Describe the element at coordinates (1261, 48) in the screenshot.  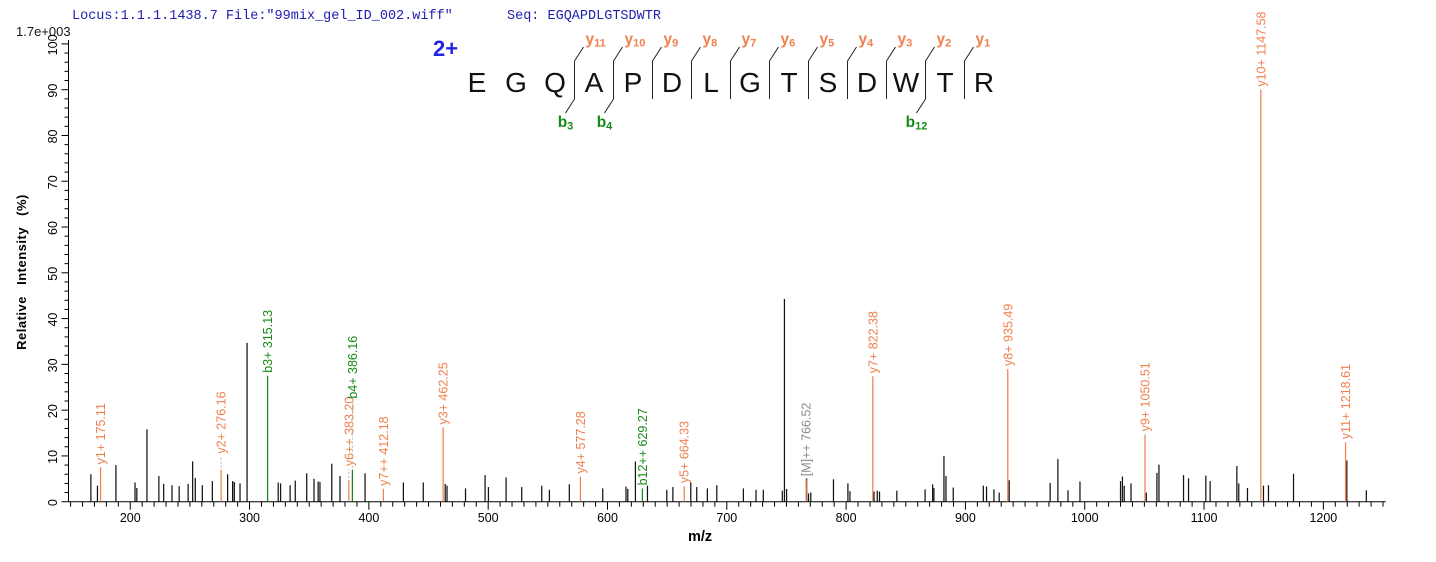
I see `peak-annotation-label: y10+ 1147.58` at that location.